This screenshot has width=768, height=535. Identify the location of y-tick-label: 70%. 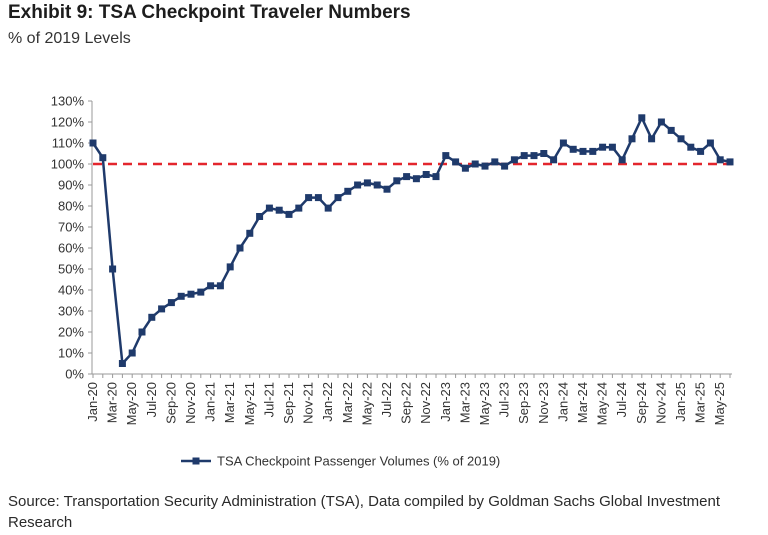
(71, 227).